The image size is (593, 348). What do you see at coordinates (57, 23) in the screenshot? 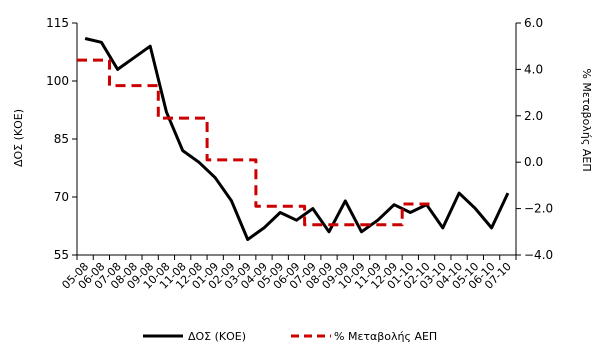
I see `left-tick-label: 115` at bounding box center [57, 23].